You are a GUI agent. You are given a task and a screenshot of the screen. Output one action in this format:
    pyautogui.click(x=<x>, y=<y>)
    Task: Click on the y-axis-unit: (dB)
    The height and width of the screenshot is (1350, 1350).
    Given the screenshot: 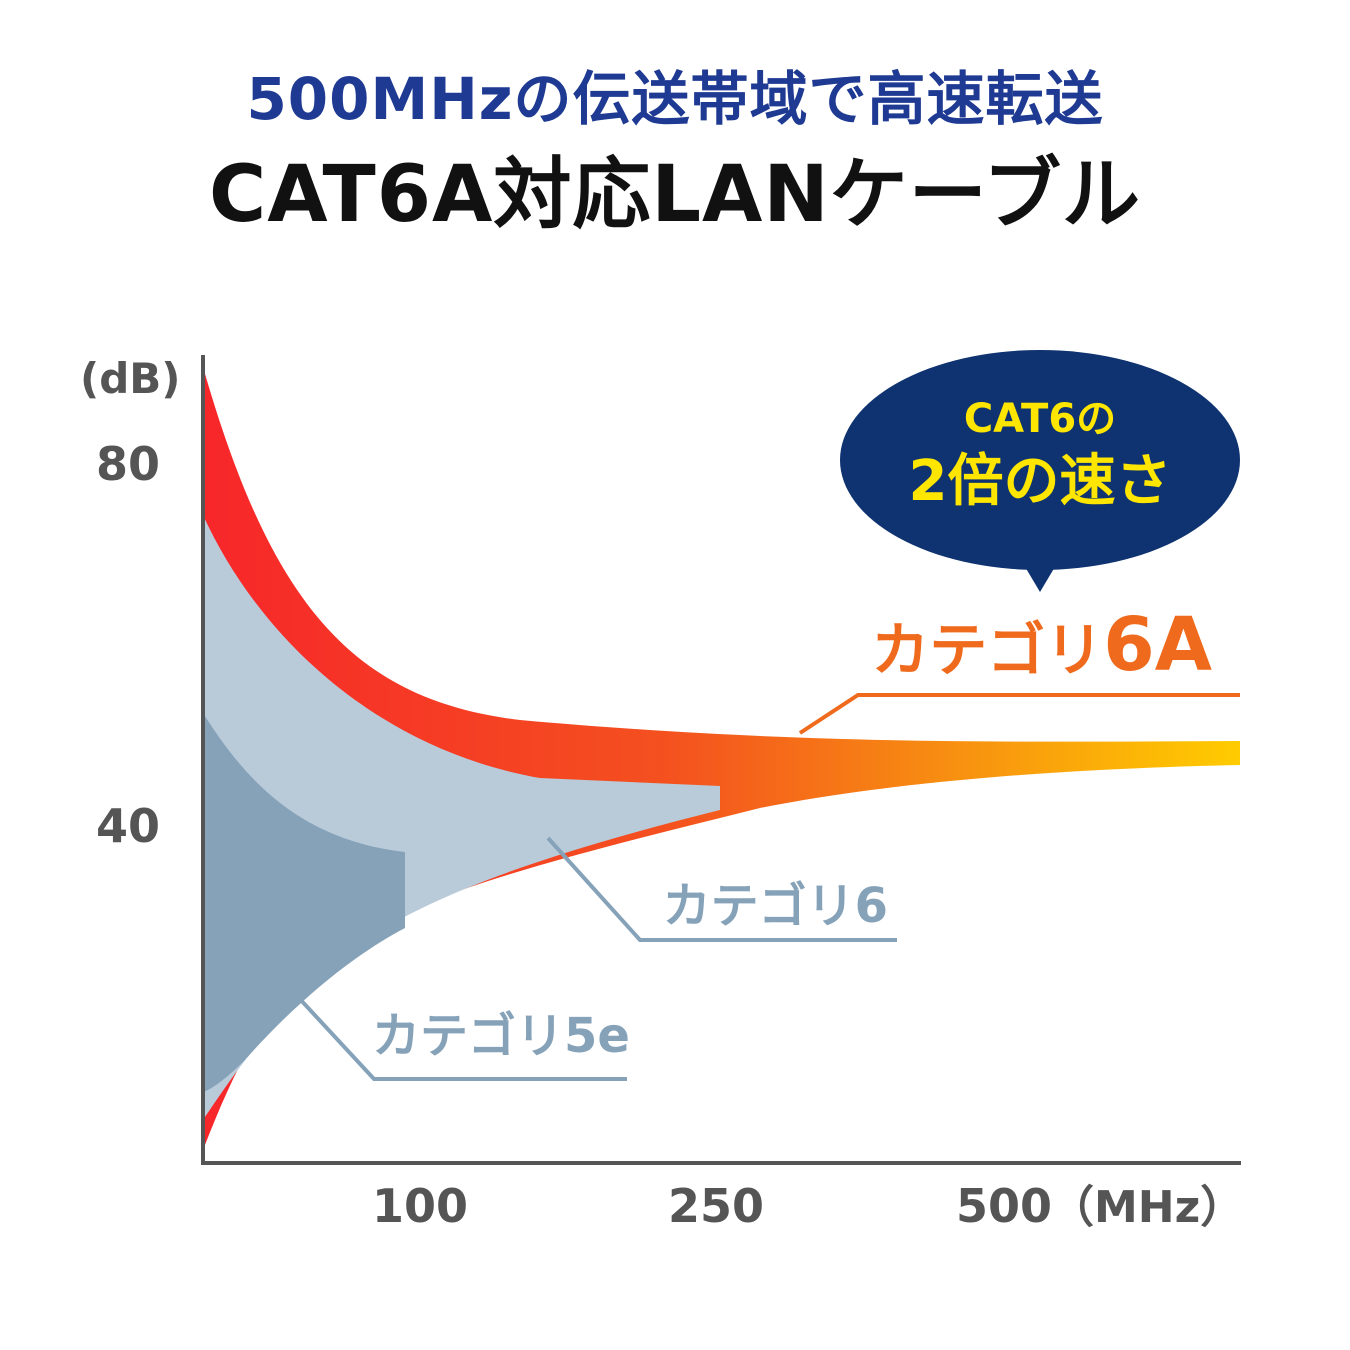 What is the action you would take?
    pyautogui.click(x=130, y=378)
    